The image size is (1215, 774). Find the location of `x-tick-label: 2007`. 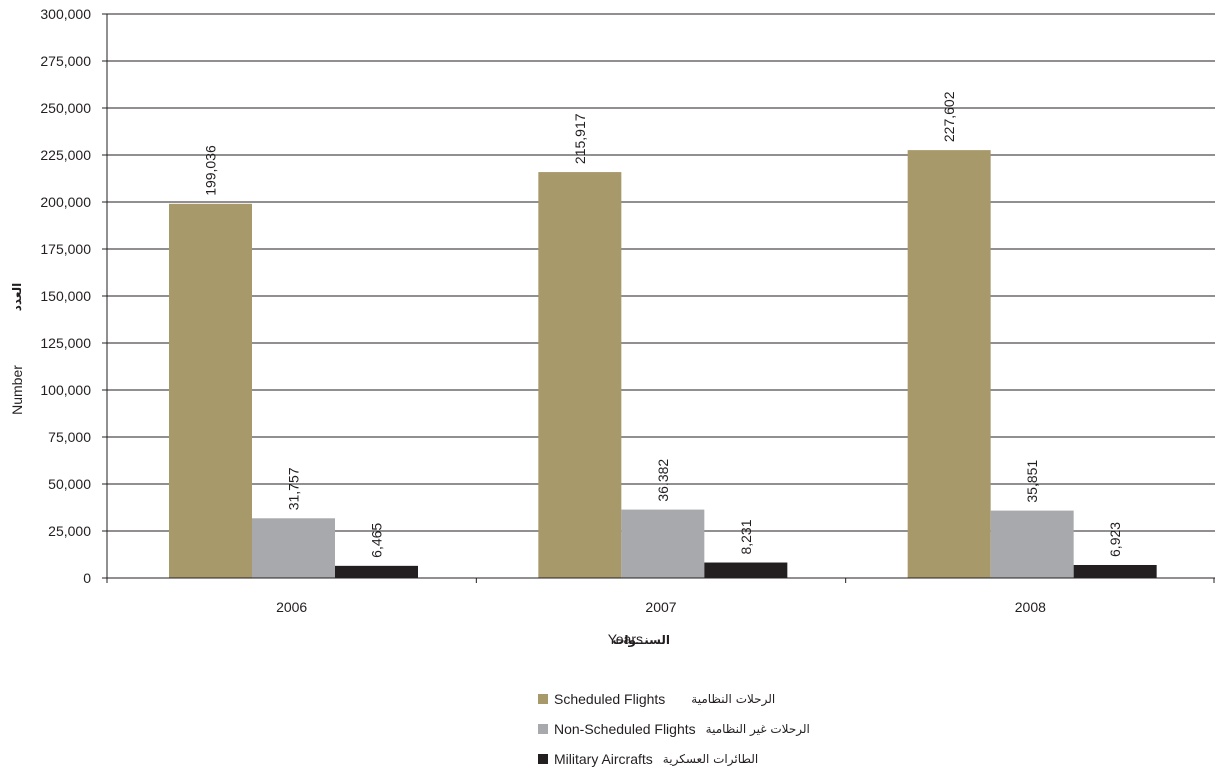

x-tick-label: 2007 is located at coordinates (660, 607).